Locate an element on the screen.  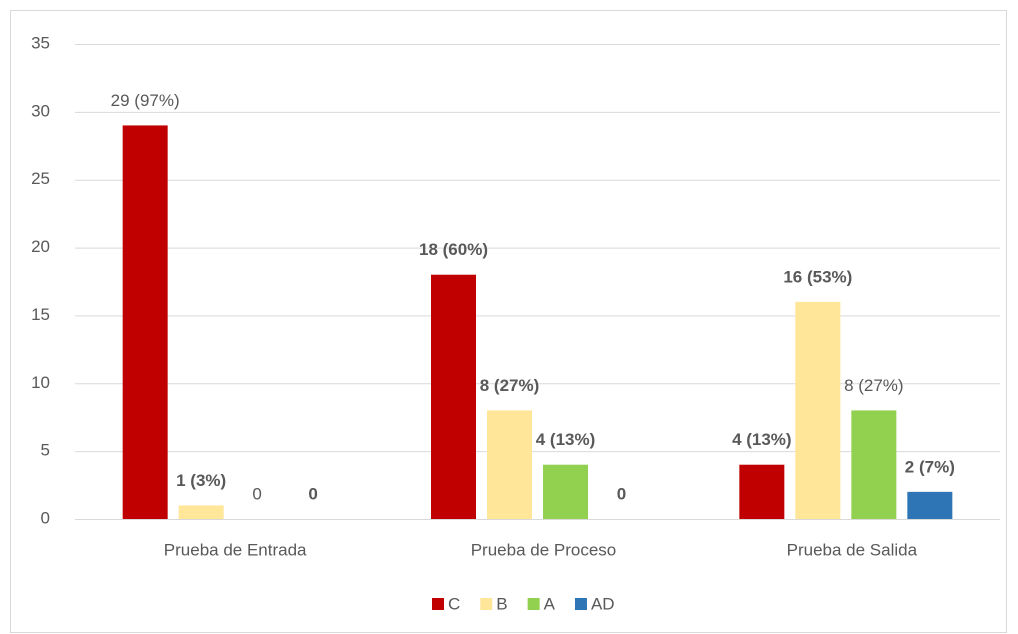
data-label: 29 (97%) is located at coordinates (145, 100).